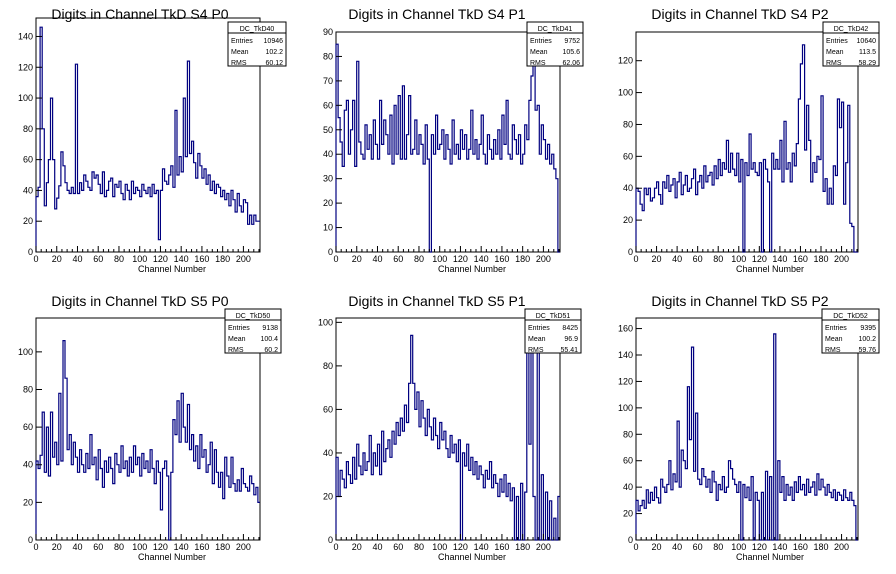  I want to click on stats-value: 10946, so click(274, 41).